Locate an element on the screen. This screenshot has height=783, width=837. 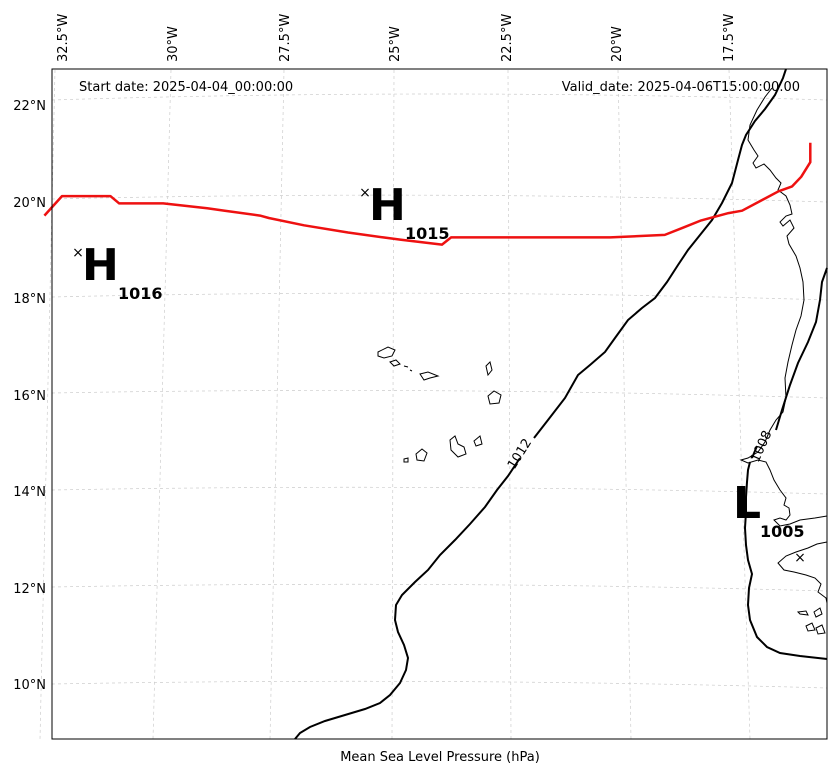
lat-tick-label: 16°N is located at coordinates (29, 396).